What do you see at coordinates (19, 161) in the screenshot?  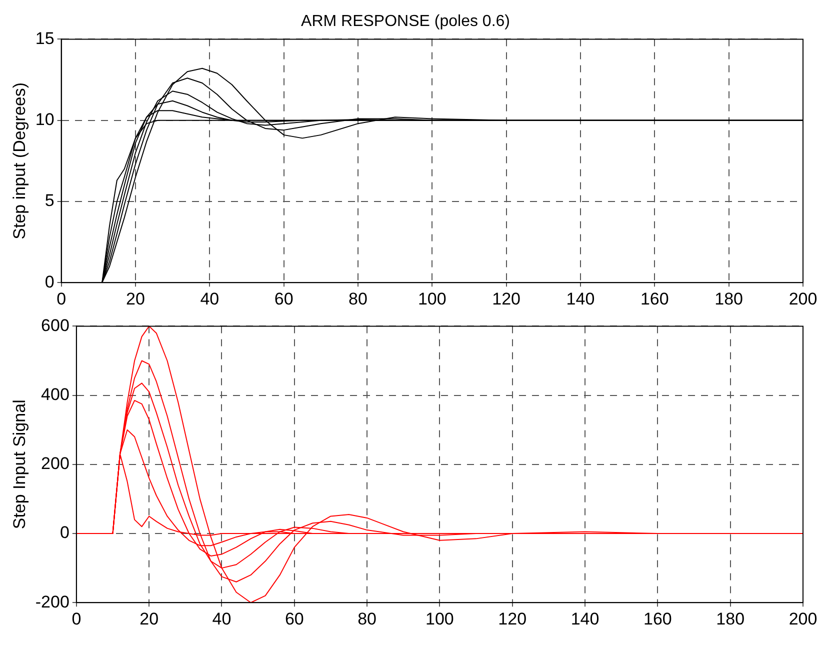 I see `y-axis-title: Step input (Degrees)` at bounding box center [19, 161].